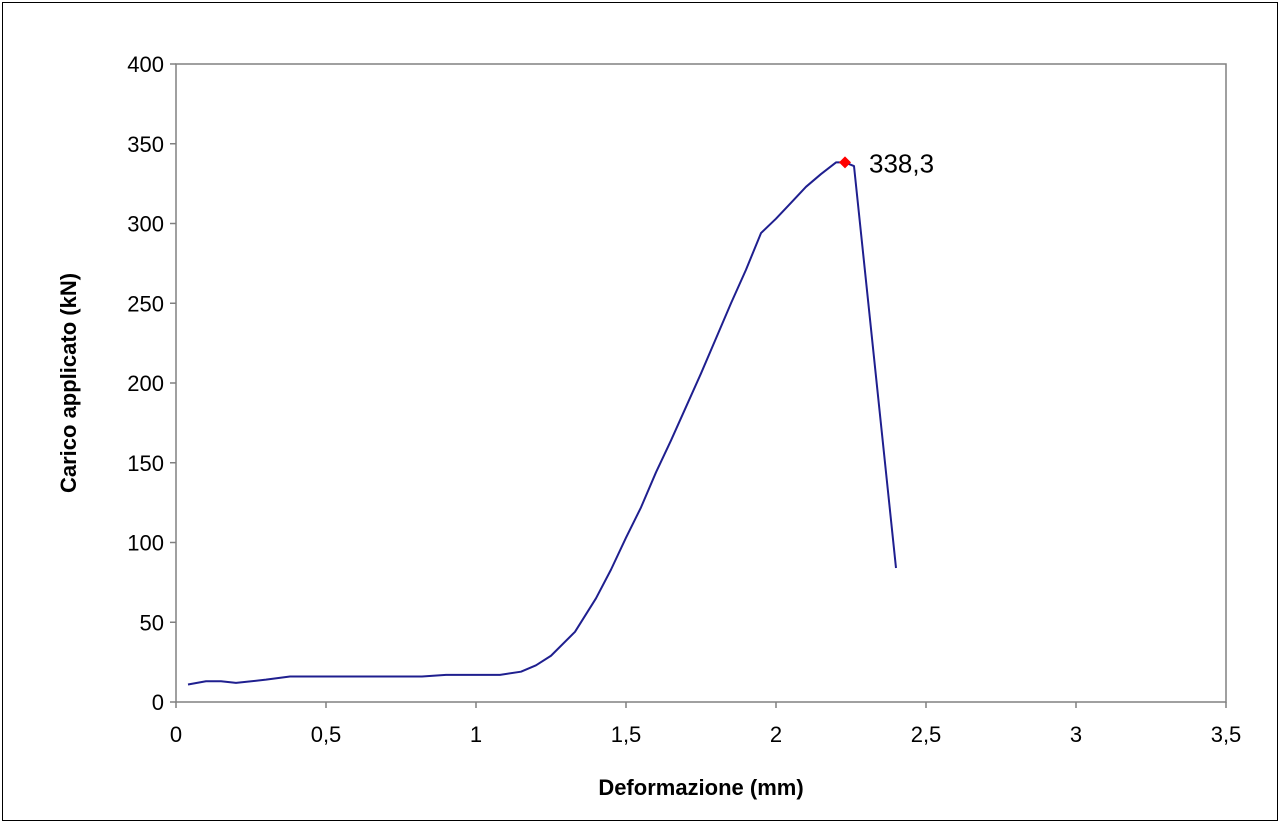 Image resolution: width=1281 pixels, height=823 pixels. I want to click on x-tick-label: 2, so click(776, 734).